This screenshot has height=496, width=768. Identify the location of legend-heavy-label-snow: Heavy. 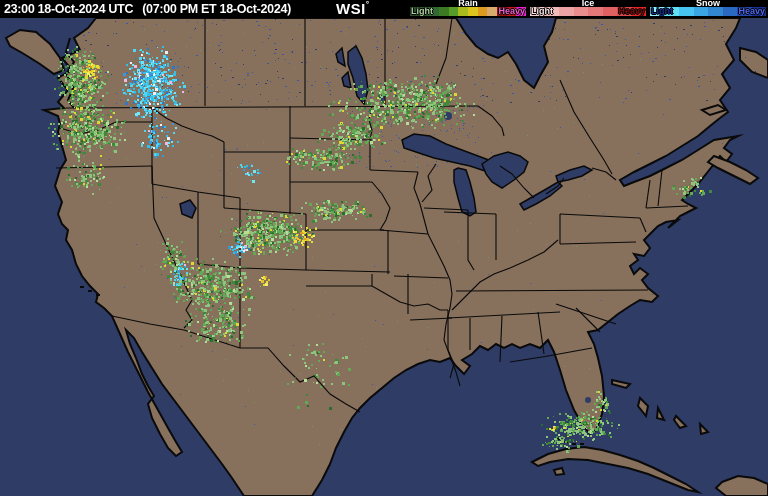
(751, 11).